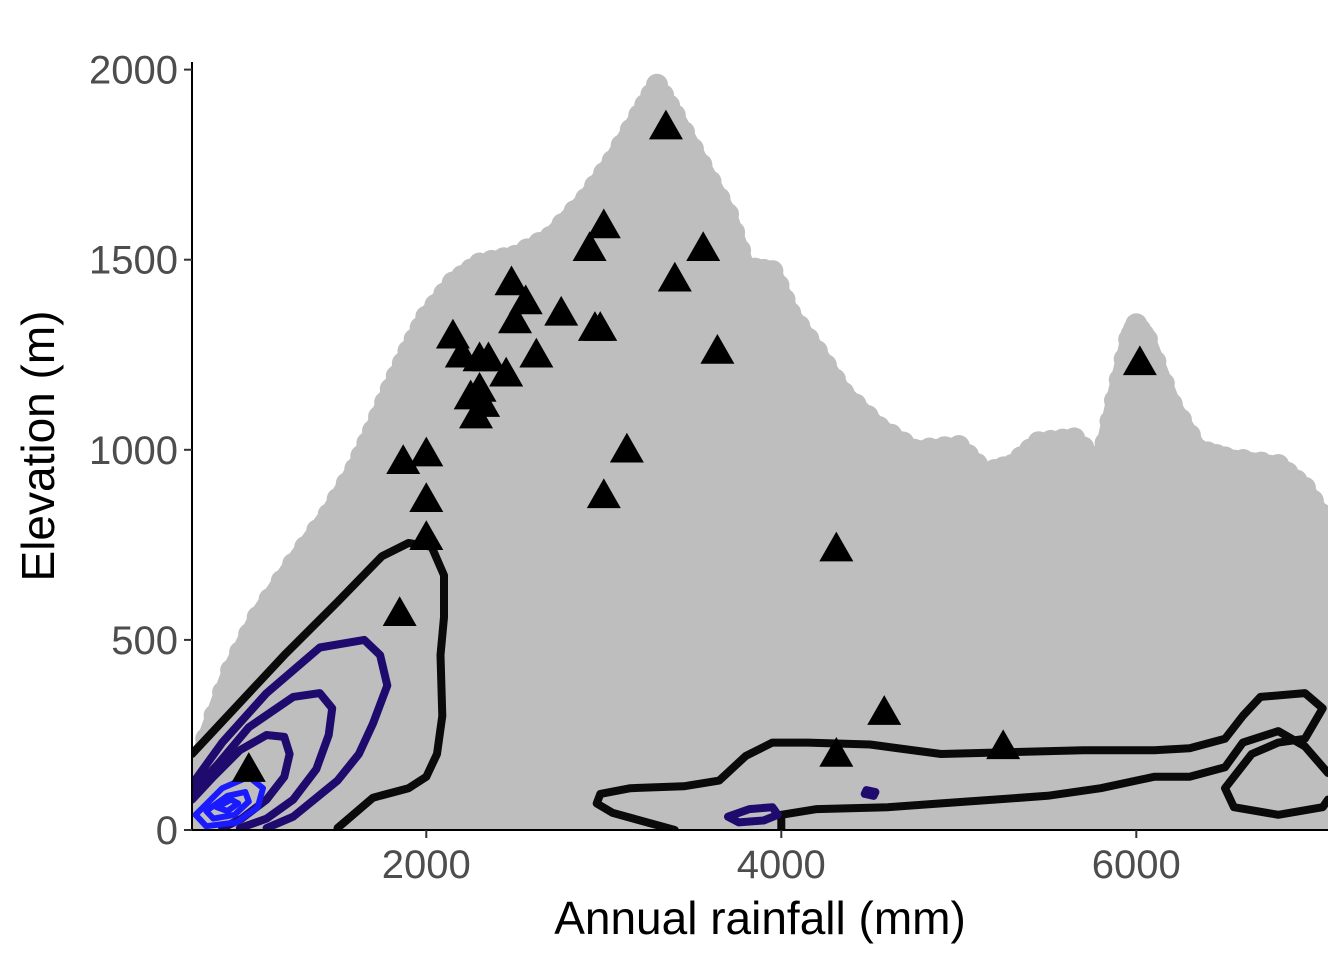 The height and width of the screenshot is (960, 1344). I want to click on x-tick-label: 6000, so click(1136, 865).